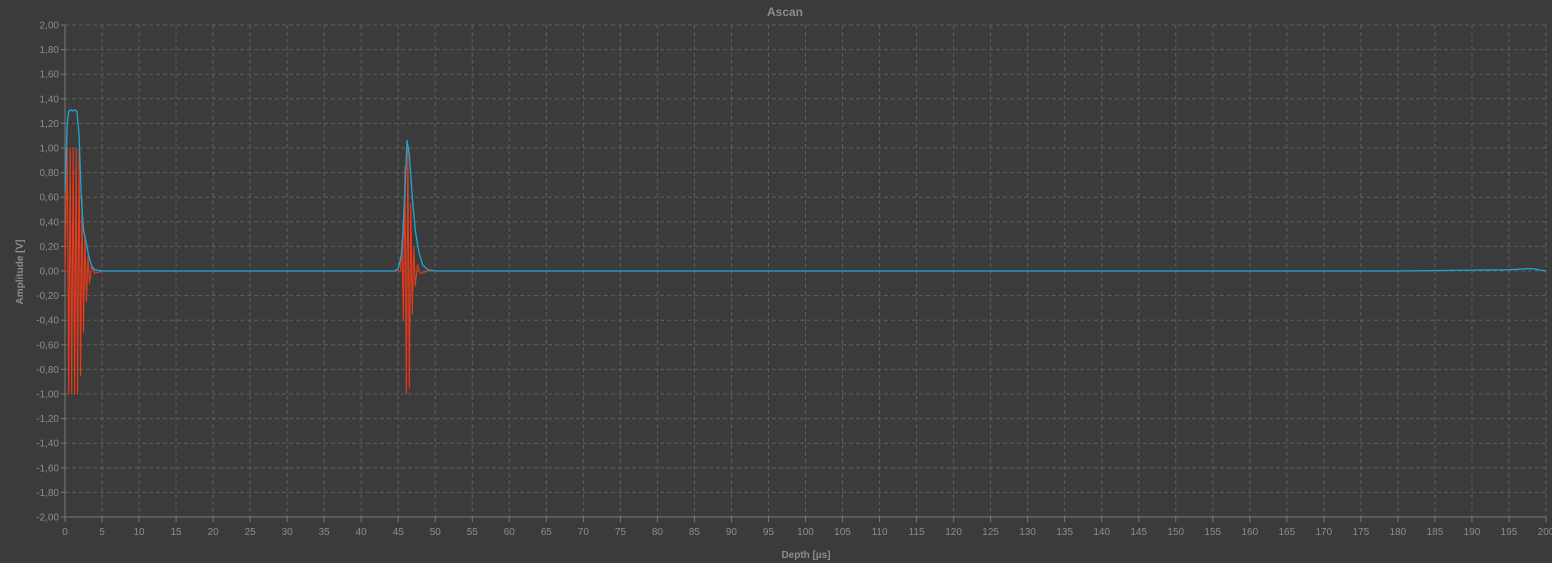 The image size is (1552, 563). What do you see at coordinates (1027, 532) in the screenshot?
I see `x-tick-label: 130` at bounding box center [1027, 532].